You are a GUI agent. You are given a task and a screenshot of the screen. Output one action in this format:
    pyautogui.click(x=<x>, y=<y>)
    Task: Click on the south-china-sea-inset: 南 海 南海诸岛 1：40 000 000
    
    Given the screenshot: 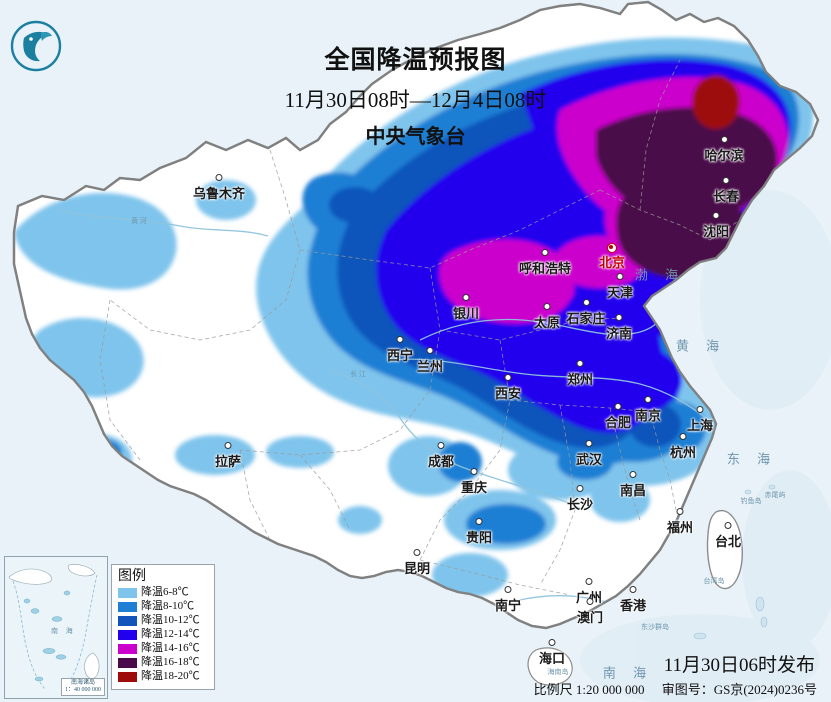 What is the action you would take?
    pyautogui.click(x=56, y=627)
    